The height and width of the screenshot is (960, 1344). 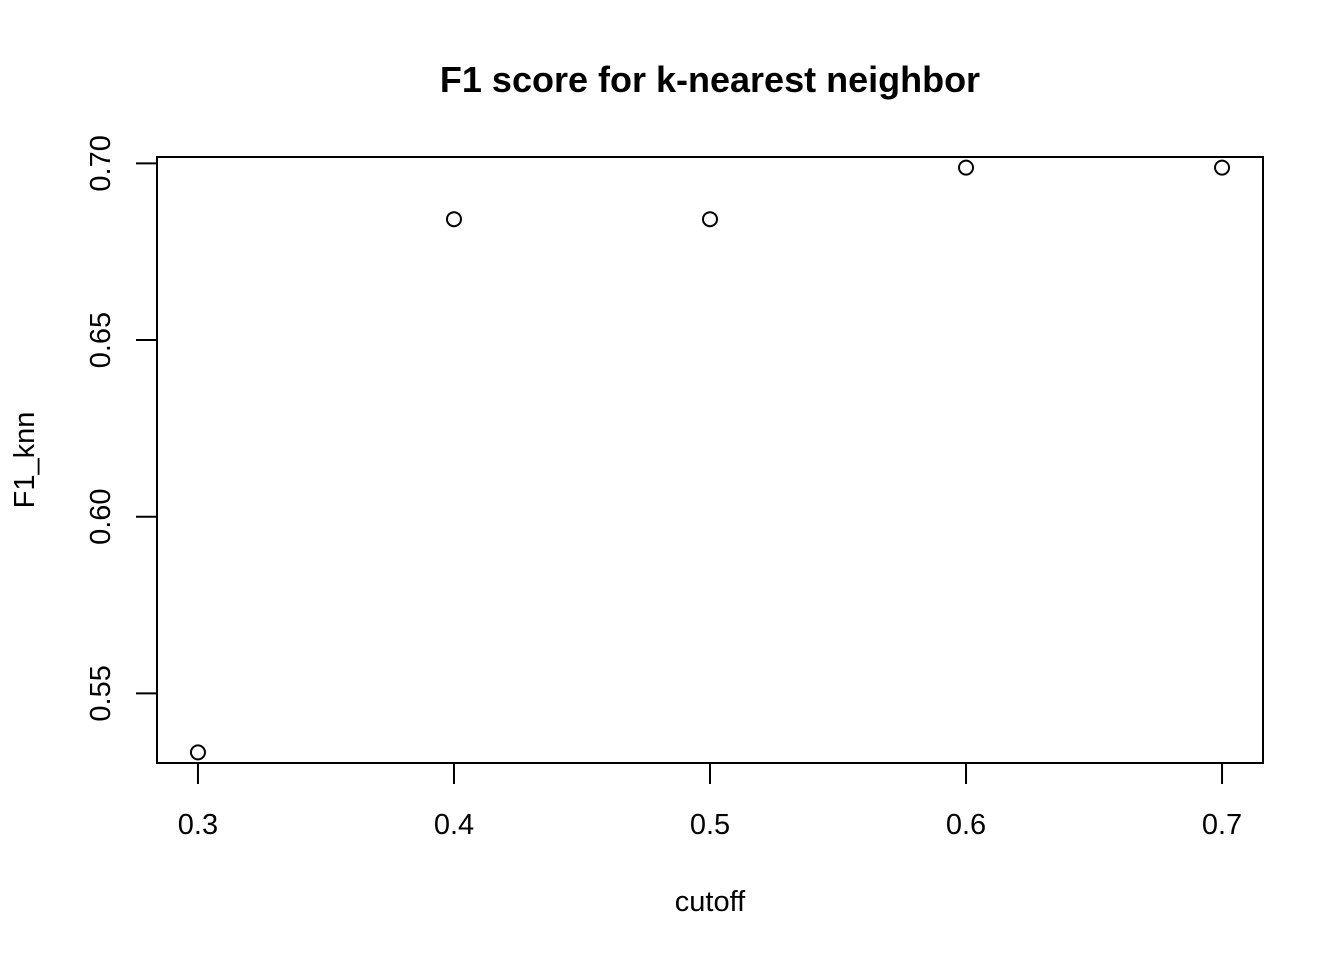 I want to click on x-tick-label: 0.7, so click(x=1222, y=825).